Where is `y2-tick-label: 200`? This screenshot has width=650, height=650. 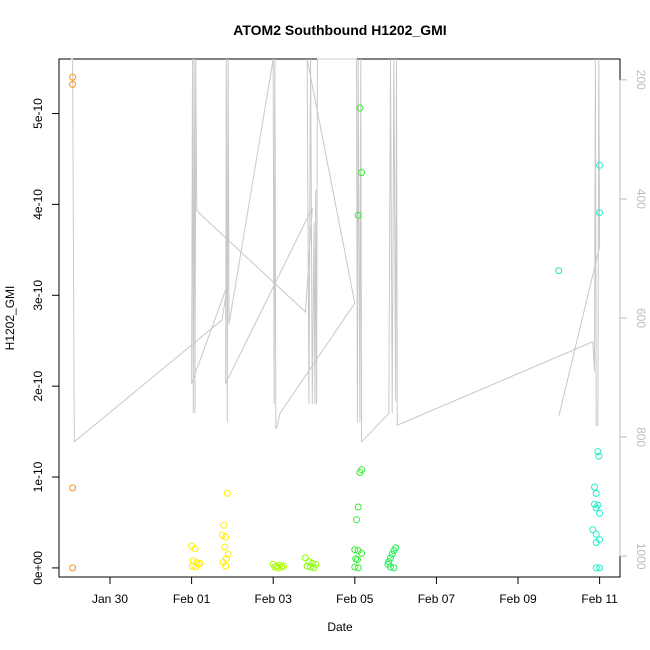 y2-tick-label: 200 is located at coordinates (641, 80).